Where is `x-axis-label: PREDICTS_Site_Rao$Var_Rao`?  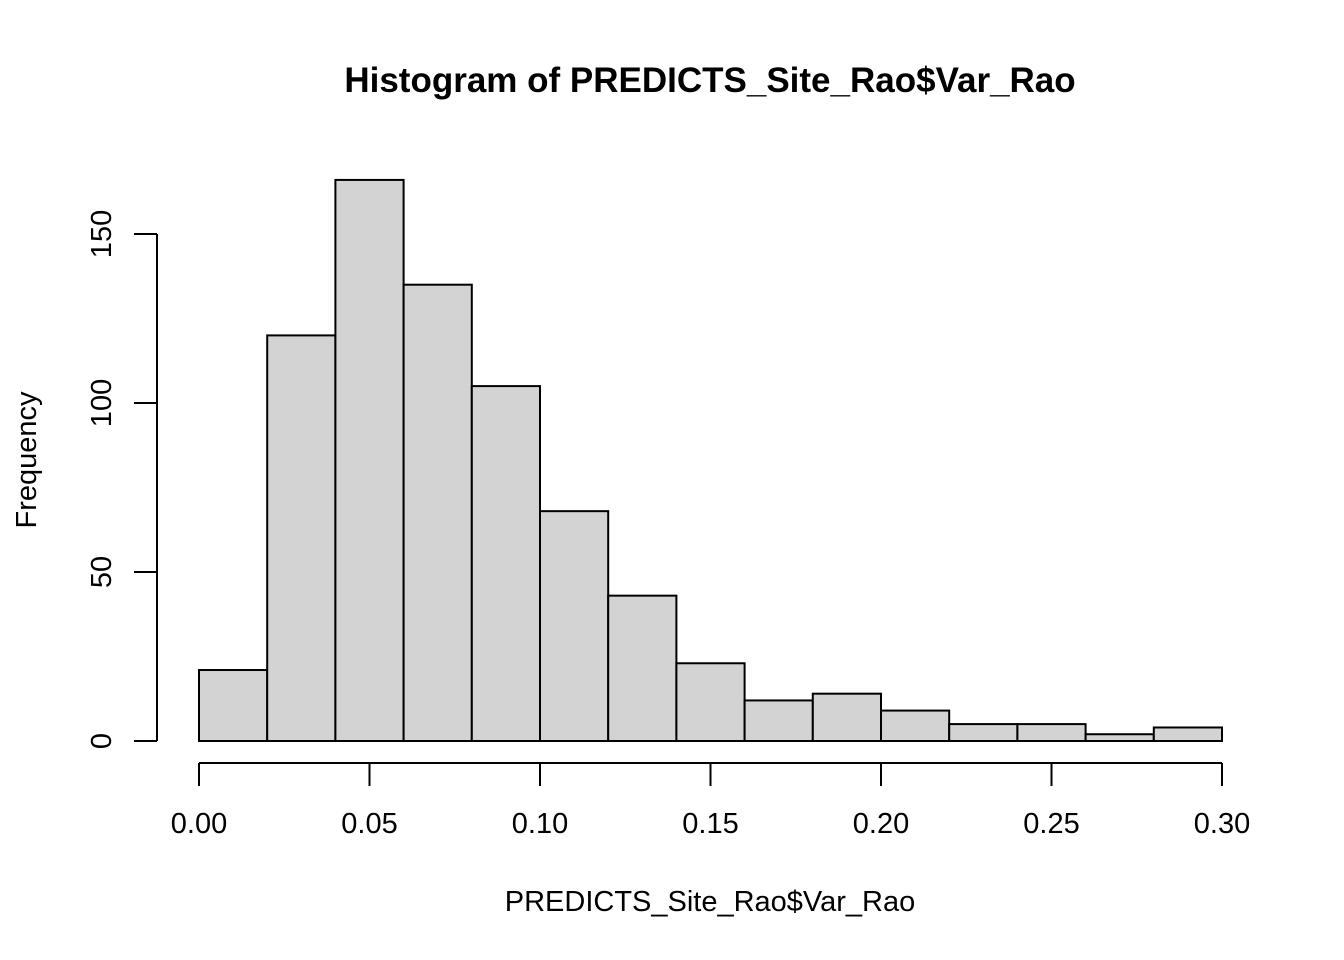 x-axis-label: PREDICTS_Site_Rao$Var_Rao is located at coordinates (710, 902).